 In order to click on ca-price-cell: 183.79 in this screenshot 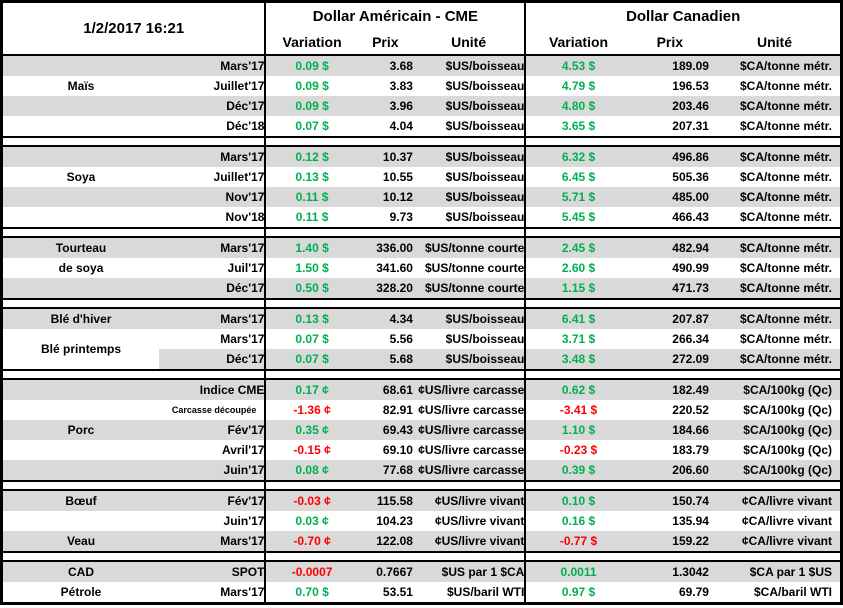, I will do `click(669, 450)`.